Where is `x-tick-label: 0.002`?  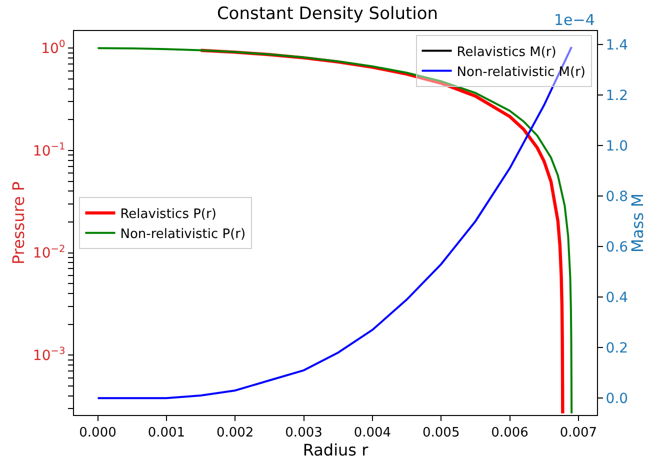
x-tick-label: 0.002 is located at coordinates (235, 433).